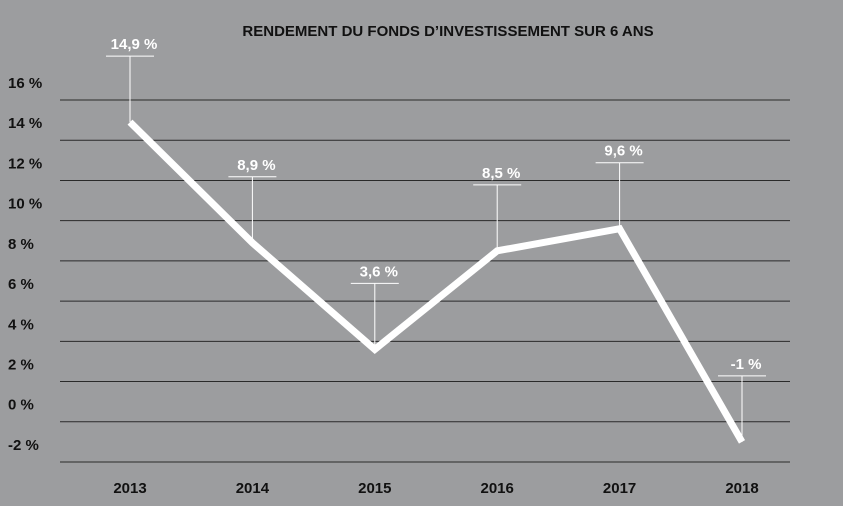  What do you see at coordinates (21, 324) in the screenshot?
I see `y-tick-label: 4 %` at bounding box center [21, 324].